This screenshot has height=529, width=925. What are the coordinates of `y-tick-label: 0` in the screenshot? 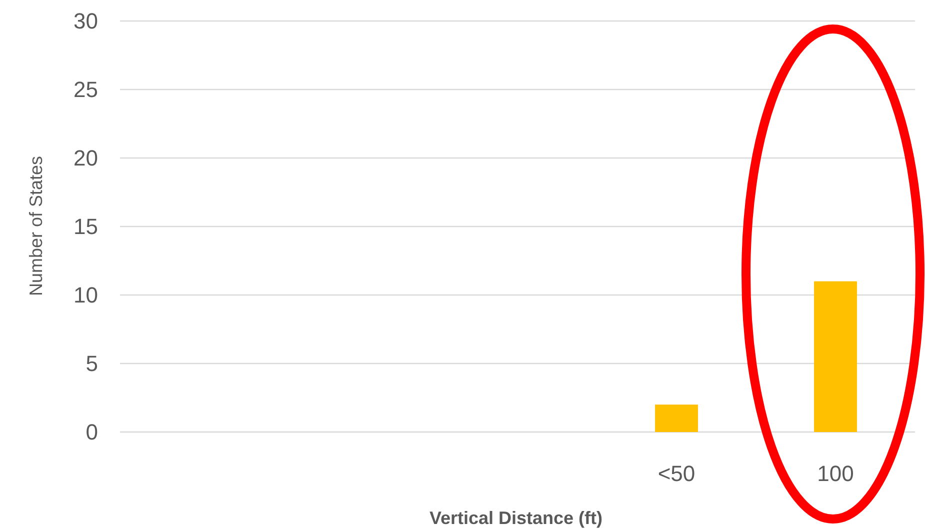 It's located at (92, 432).